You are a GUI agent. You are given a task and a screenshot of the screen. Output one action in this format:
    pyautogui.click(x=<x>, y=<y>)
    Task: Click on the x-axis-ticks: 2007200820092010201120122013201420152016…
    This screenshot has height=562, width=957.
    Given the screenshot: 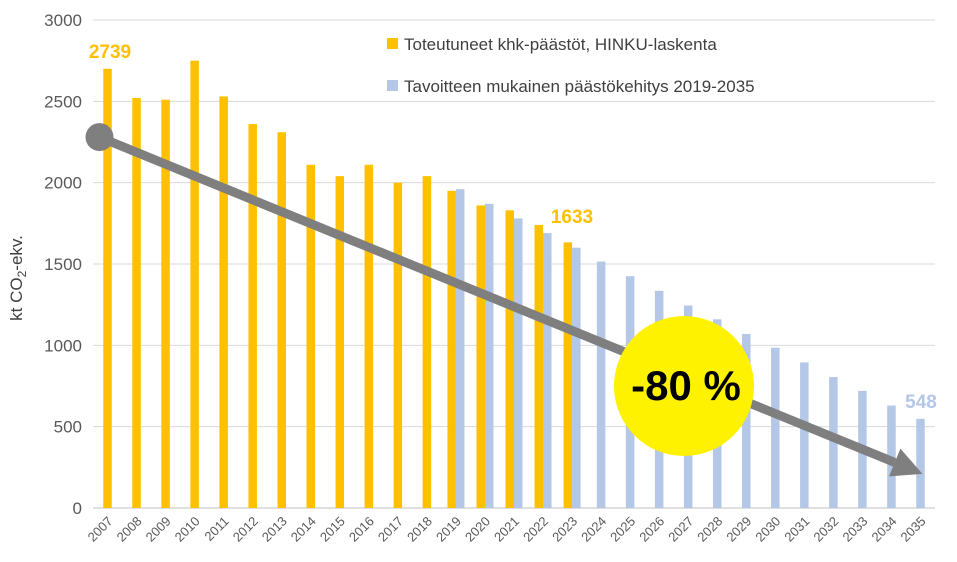 What is the action you would take?
    pyautogui.click(x=507, y=529)
    